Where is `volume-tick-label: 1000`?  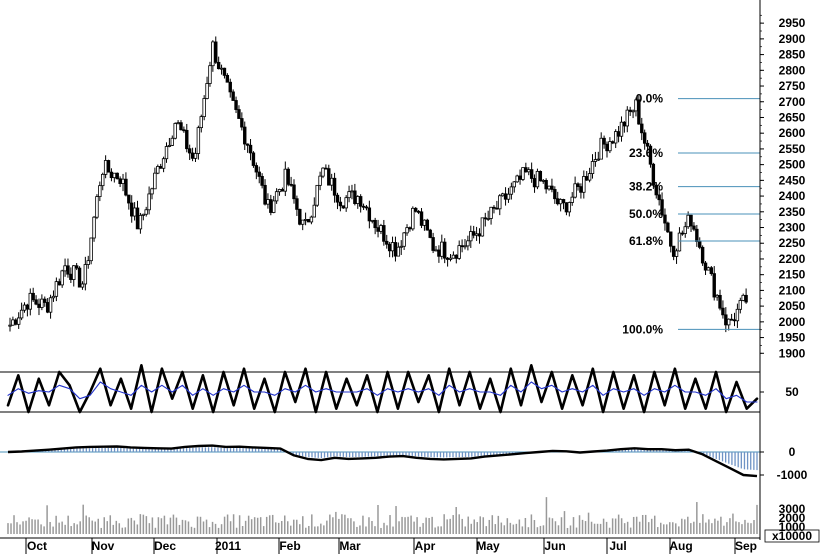 volume-tick-label: 1000 is located at coordinates (792, 527).